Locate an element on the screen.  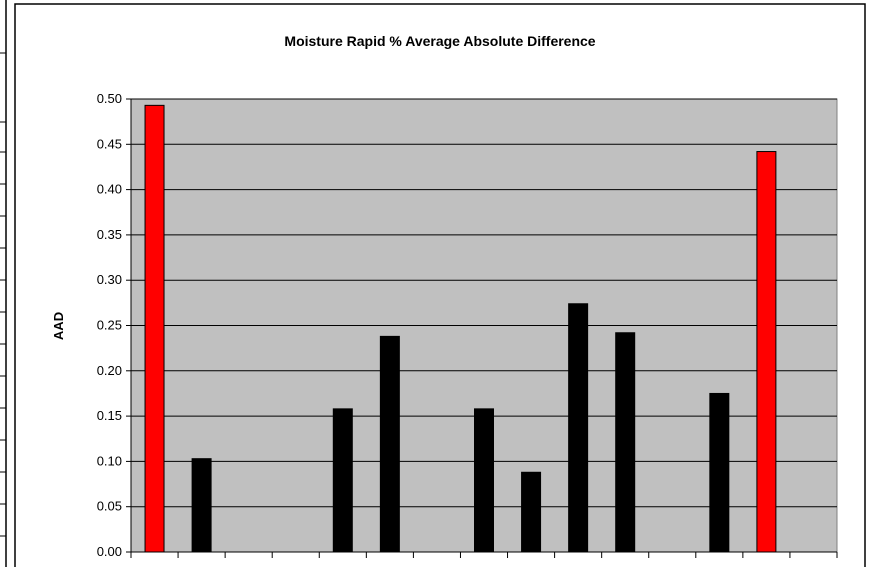
y-tick-label: 0.35 is located at coordinates (109, 234).